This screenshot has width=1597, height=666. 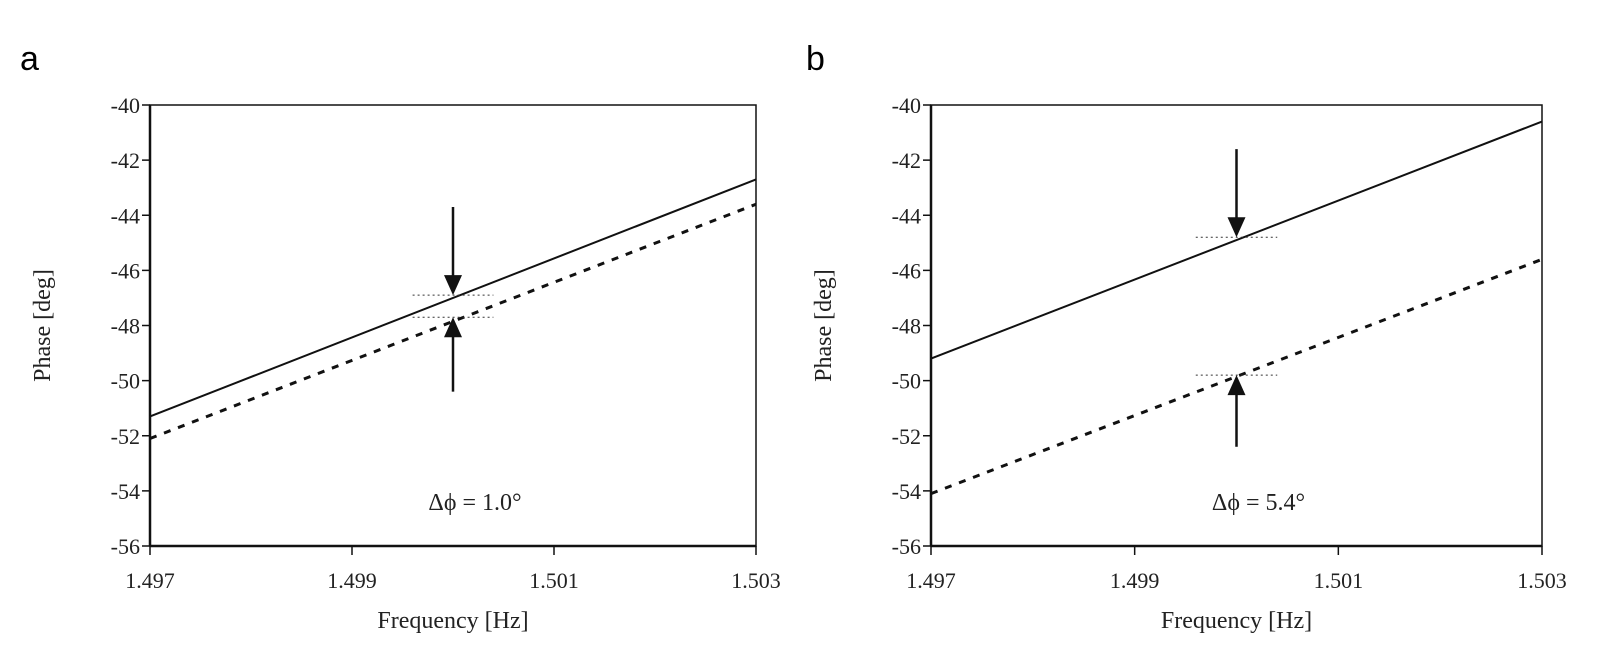 I want to click on panel-label: a, so click(x=29, y=59).